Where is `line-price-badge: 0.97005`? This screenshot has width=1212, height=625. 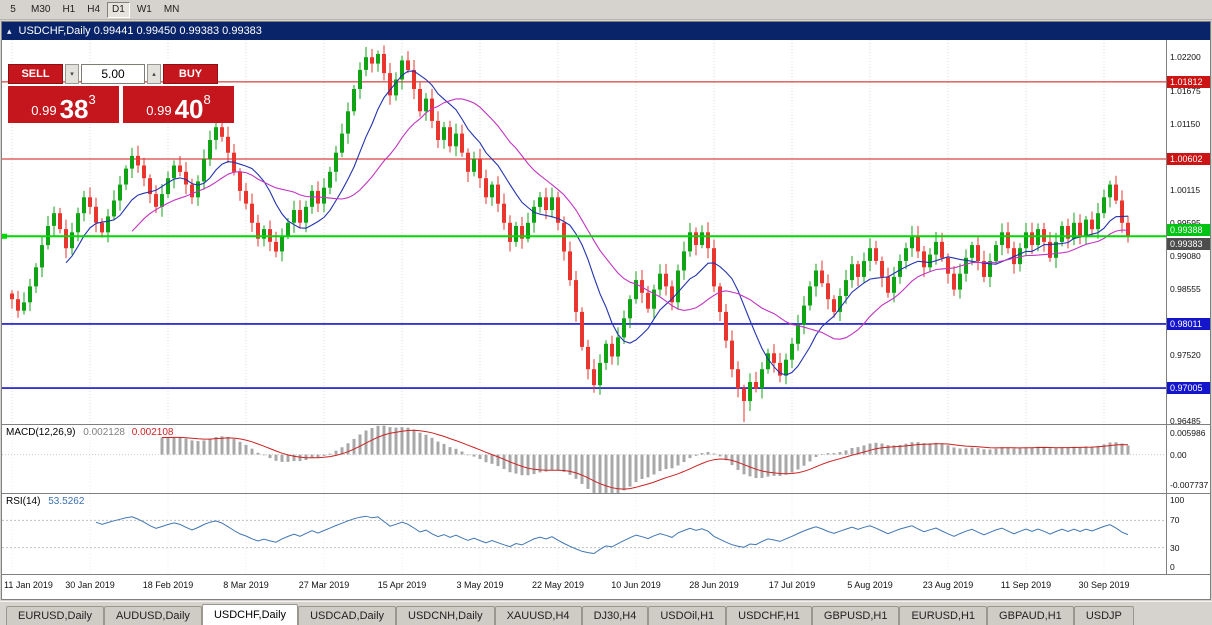
line-price-badge: 0.97005 is located at coordinates (1188, 388).